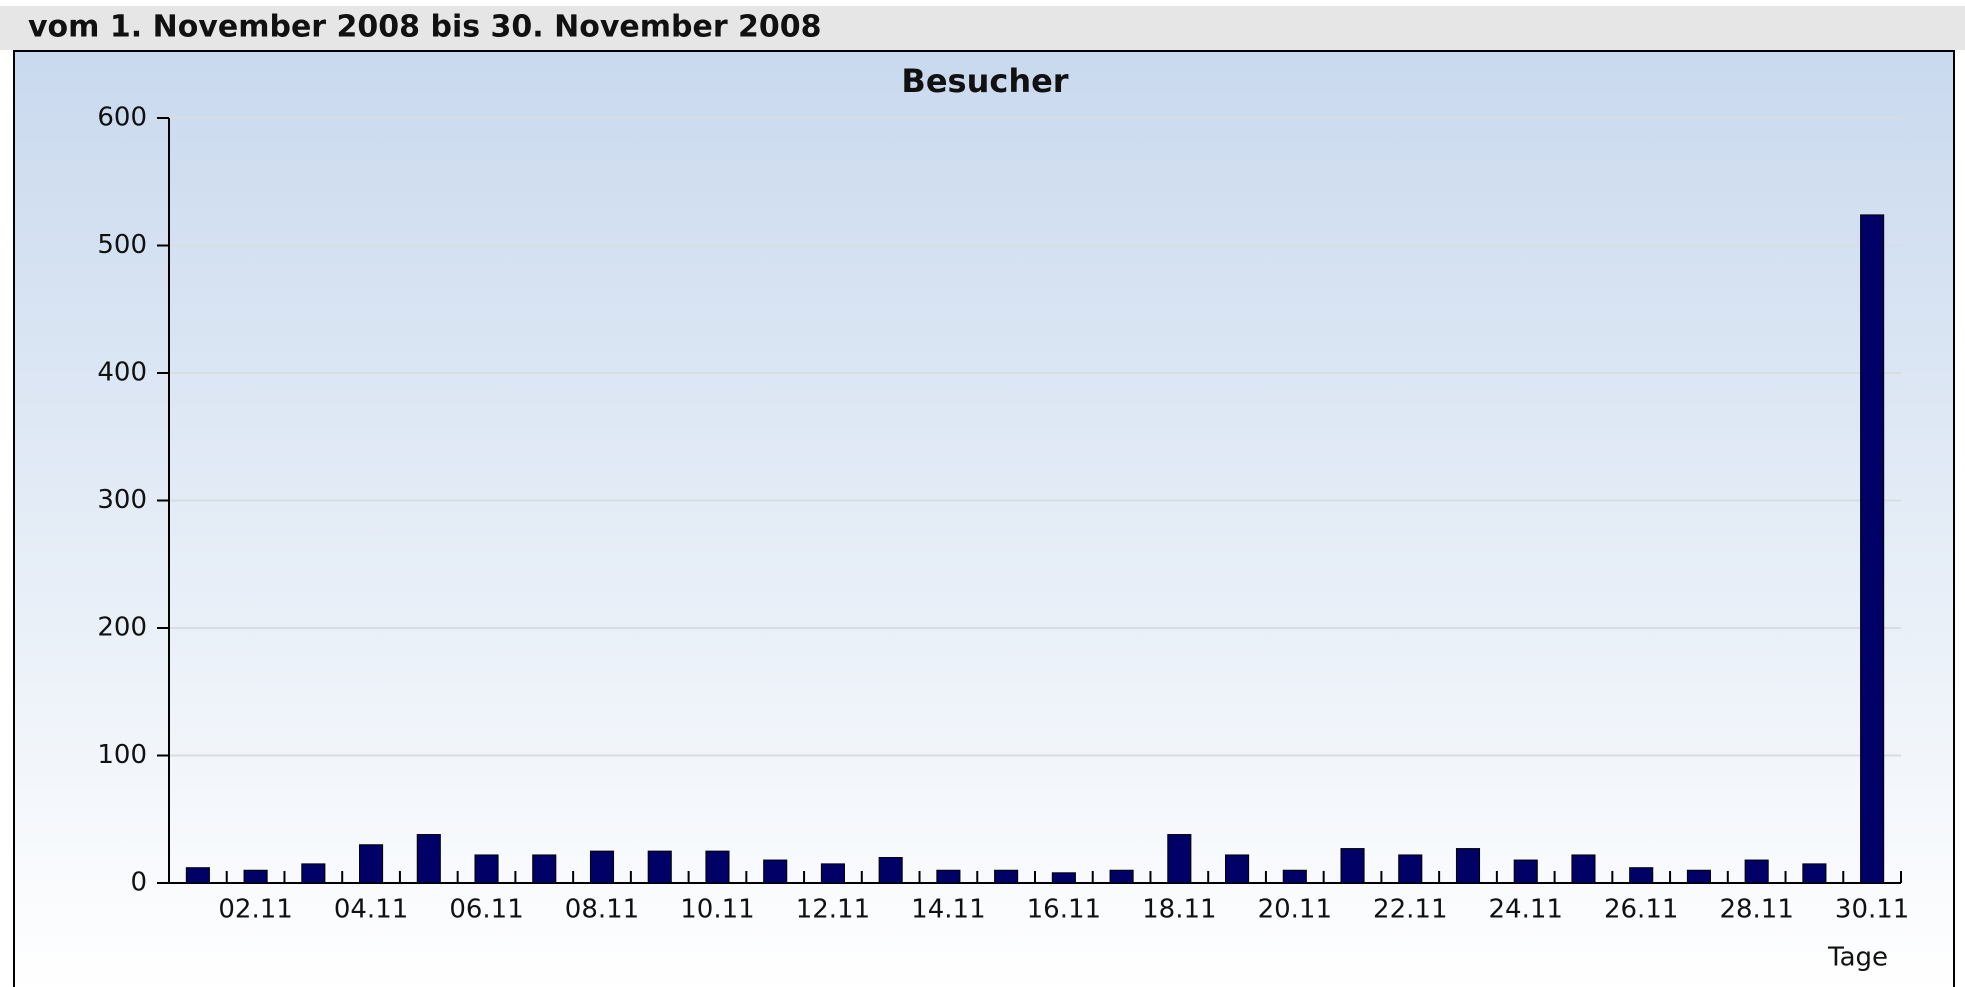  Describe the element at coordinates (1756, 910) in the screenshot. I see `x-tick-label: 28.11` at that location.